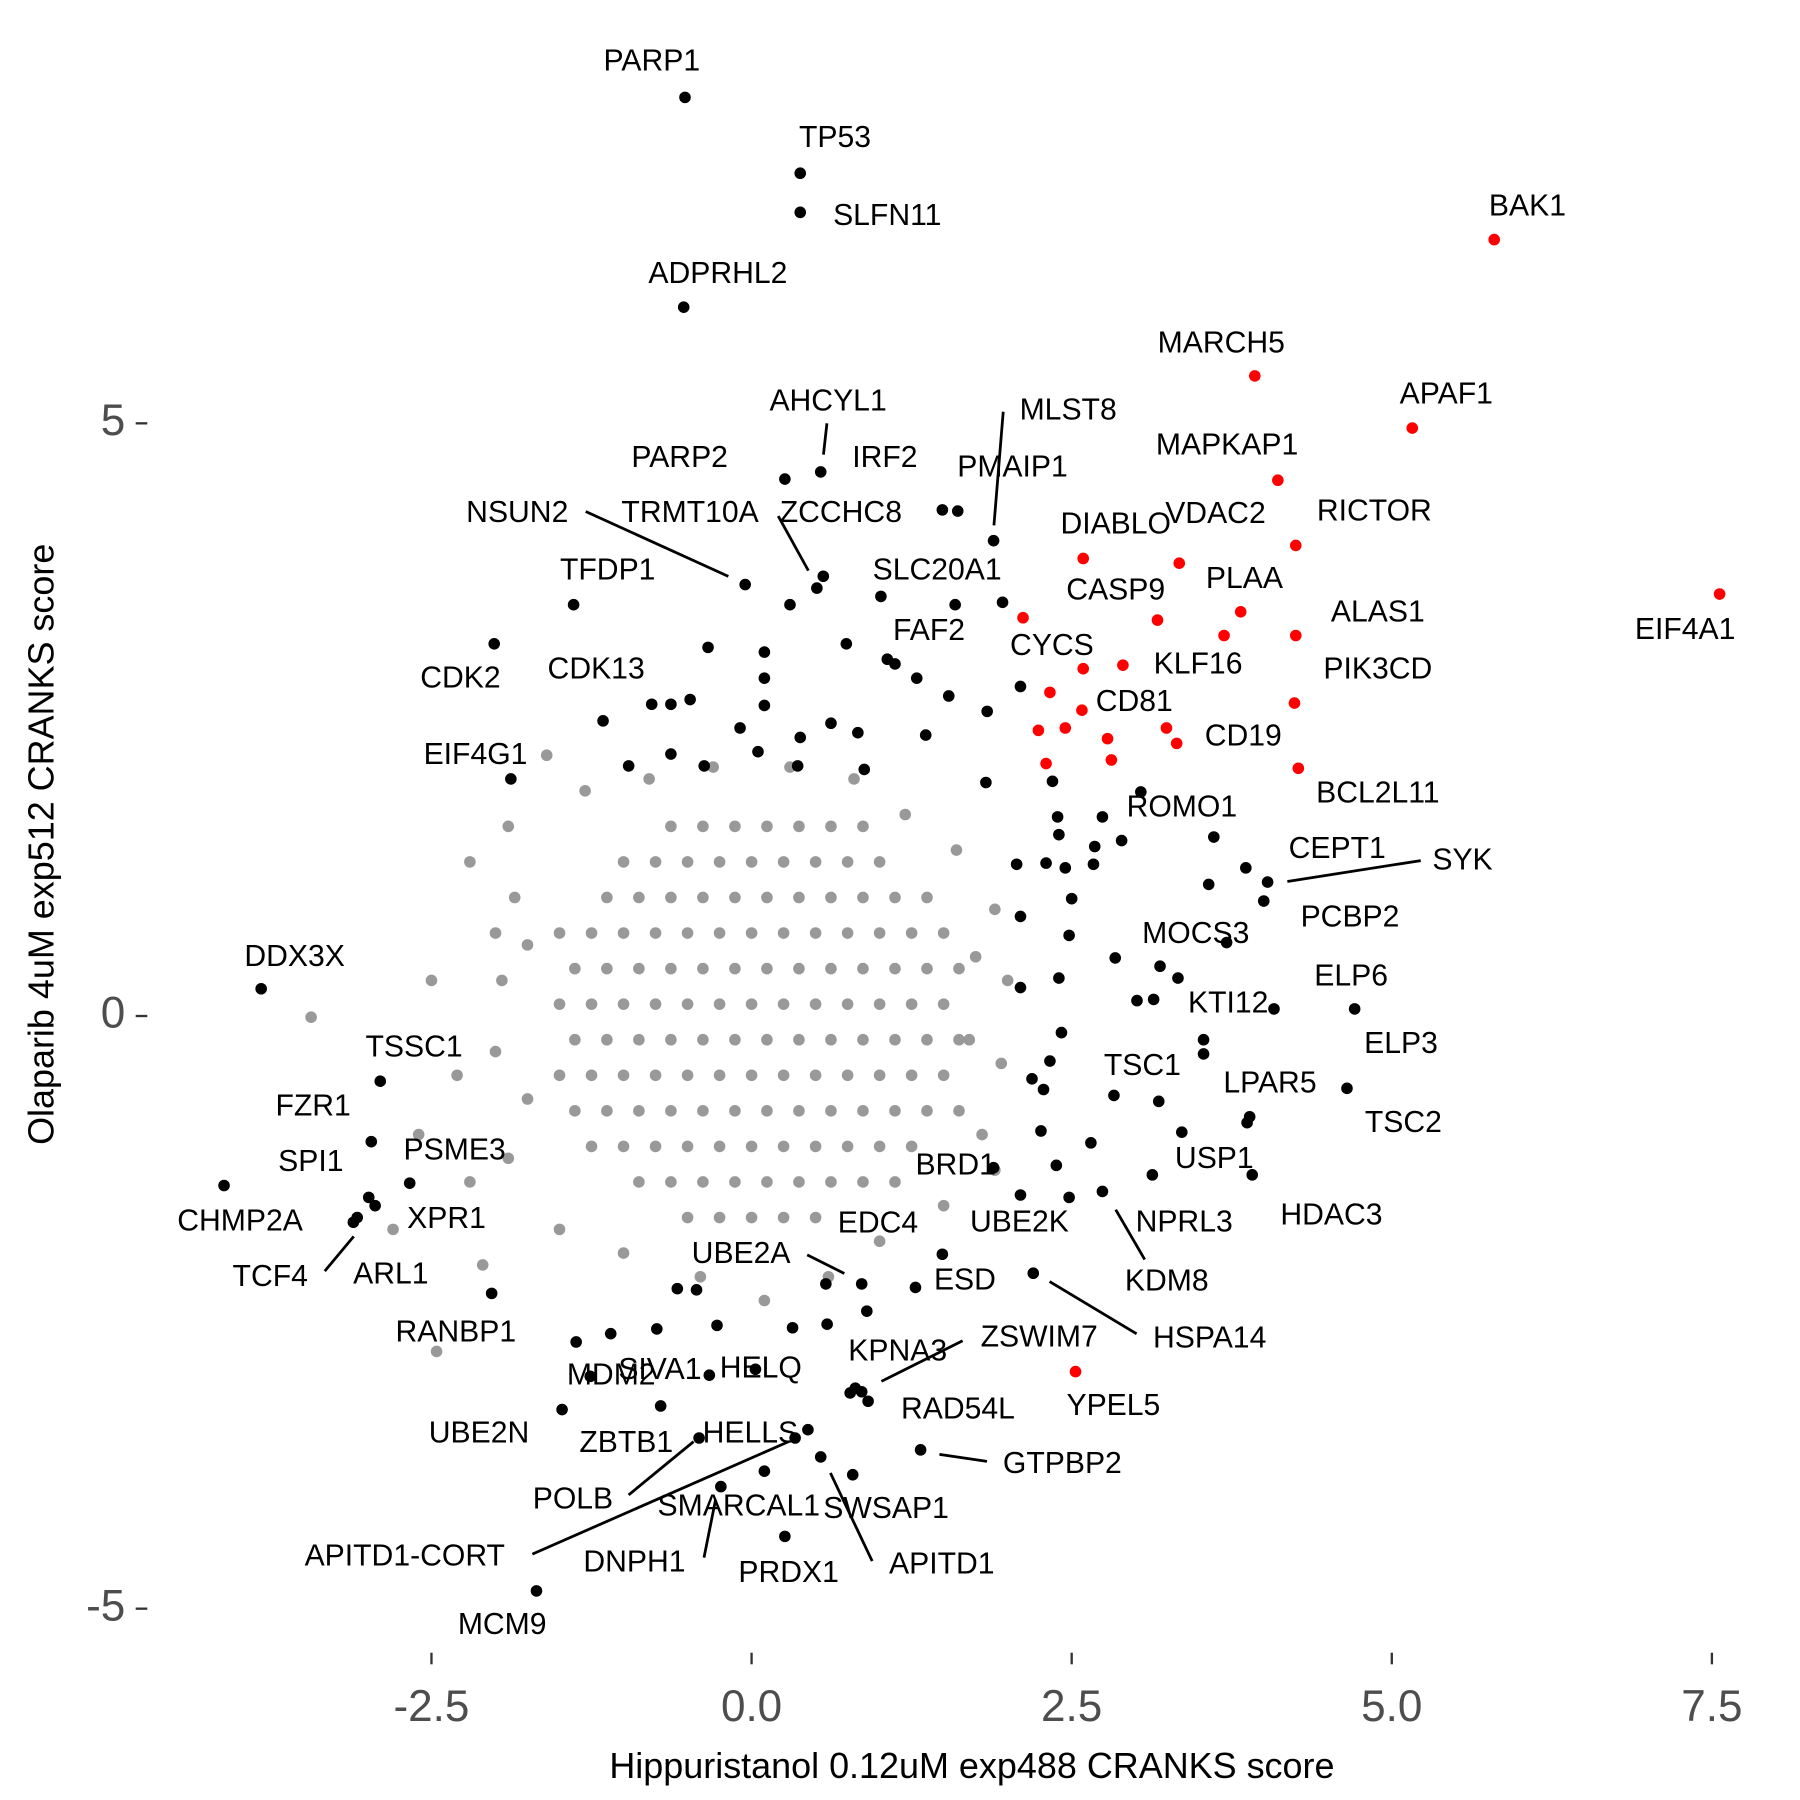  I want to click on x-tick-label: 2.5, so click(1071, 1706).